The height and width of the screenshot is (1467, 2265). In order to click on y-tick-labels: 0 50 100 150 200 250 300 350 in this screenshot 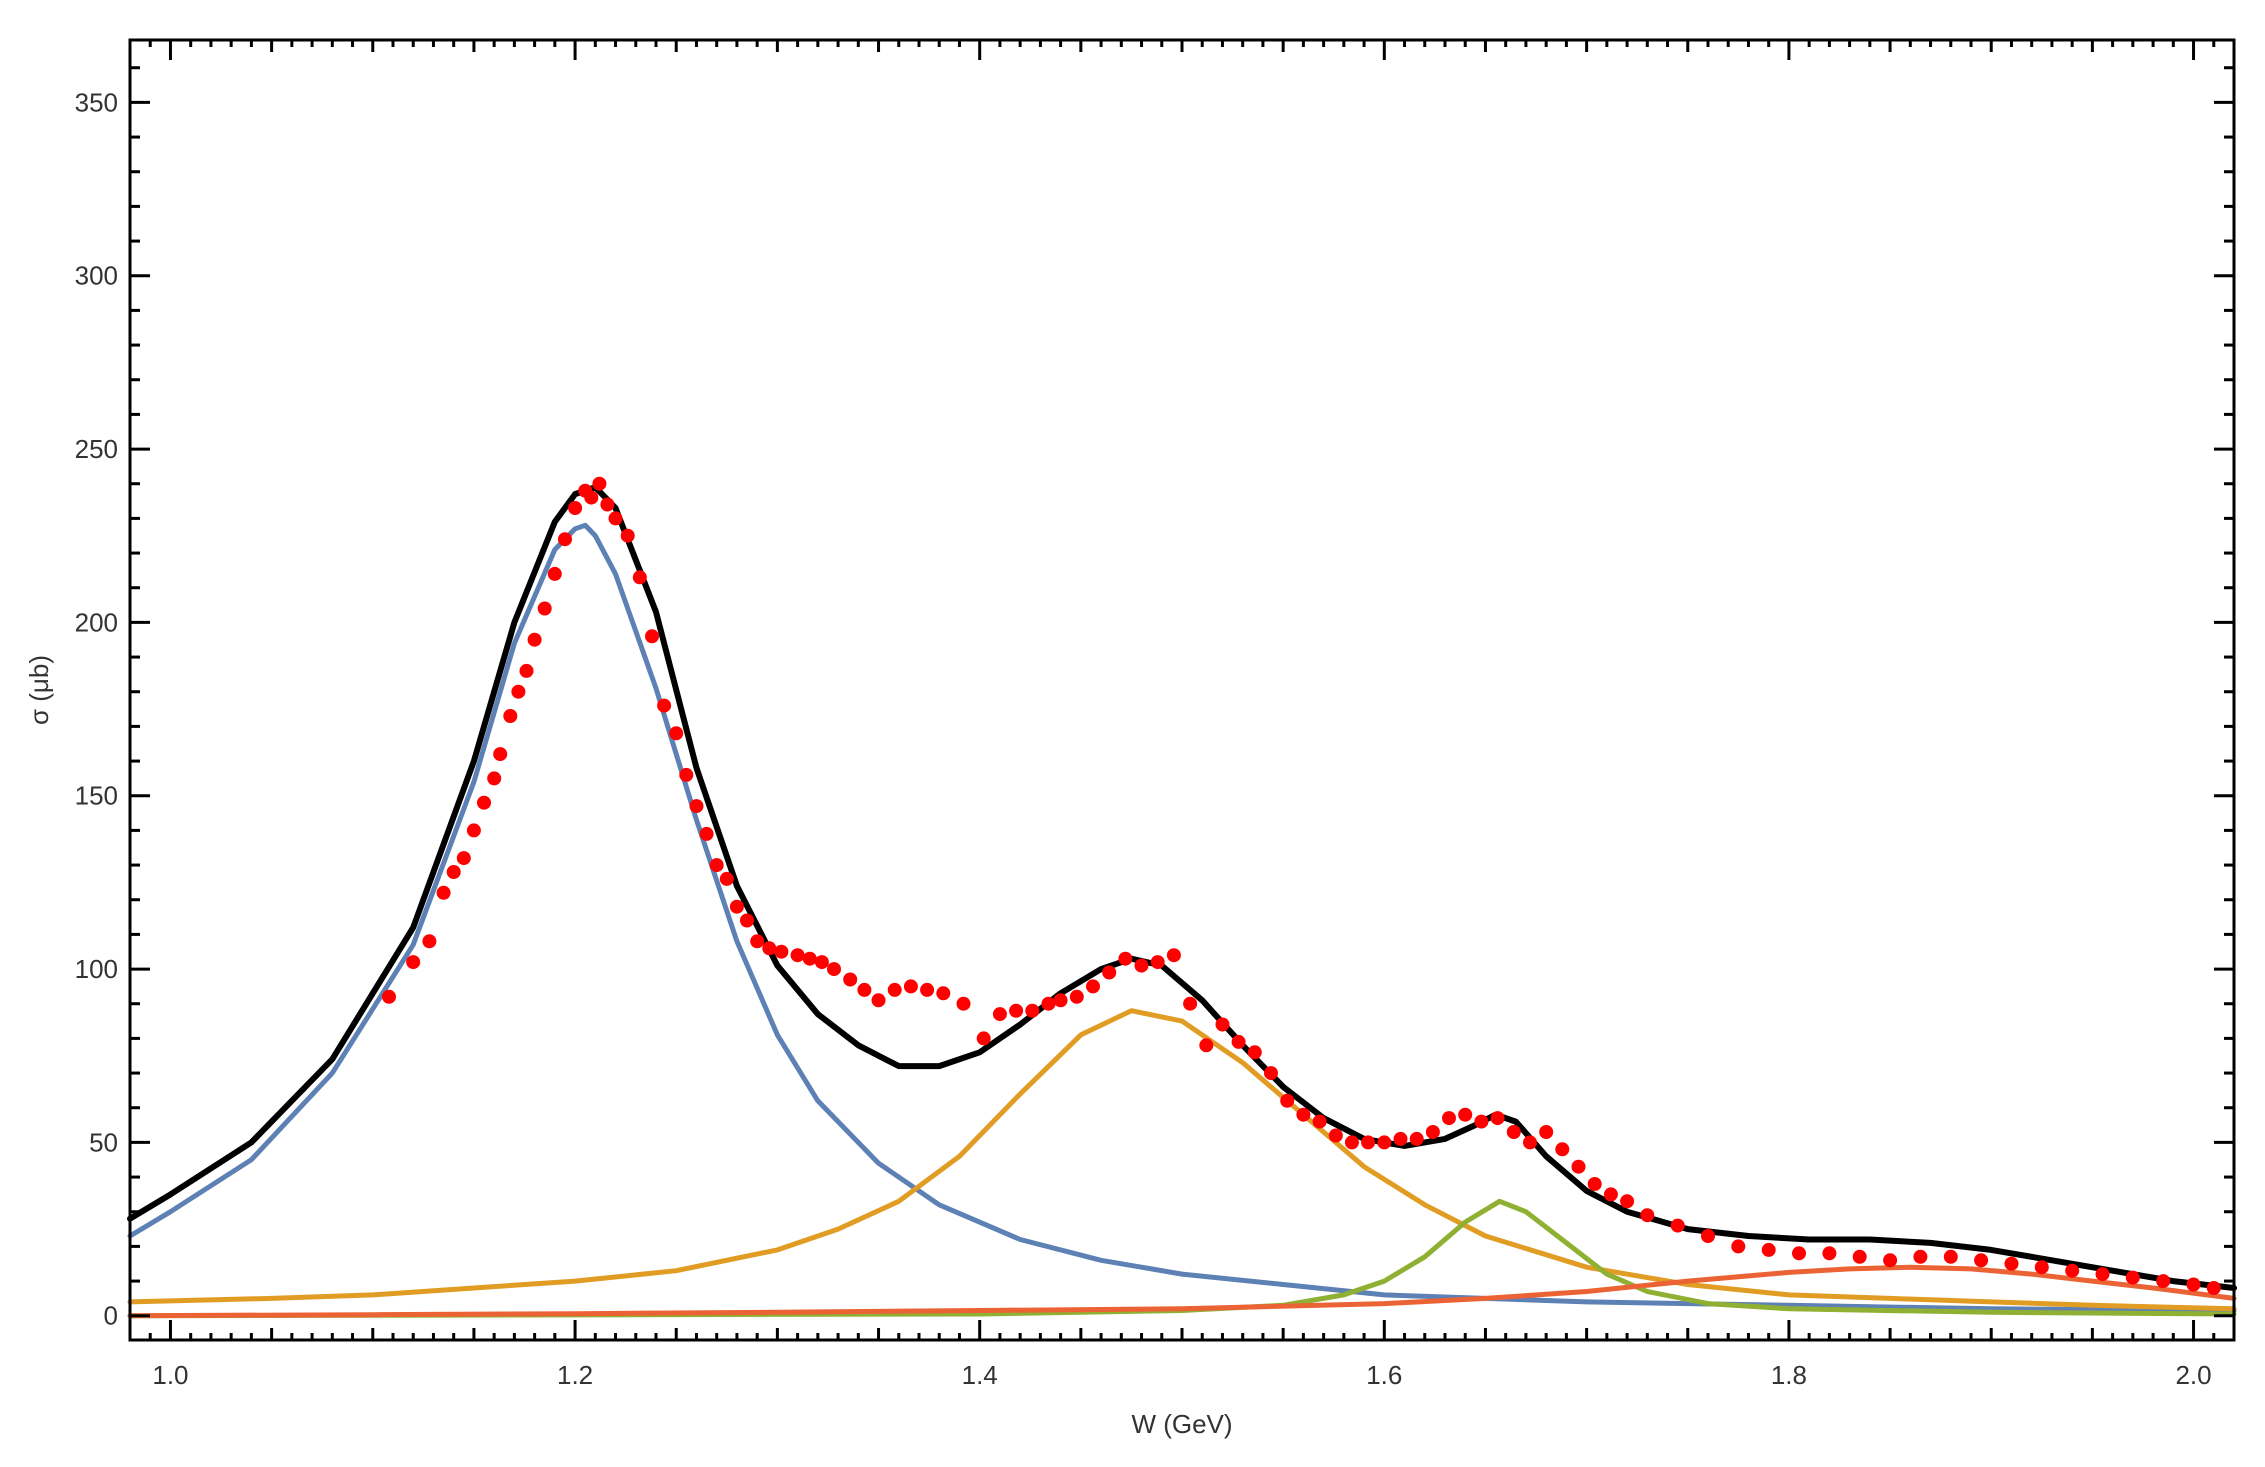, I will do `click(96, 708)`.